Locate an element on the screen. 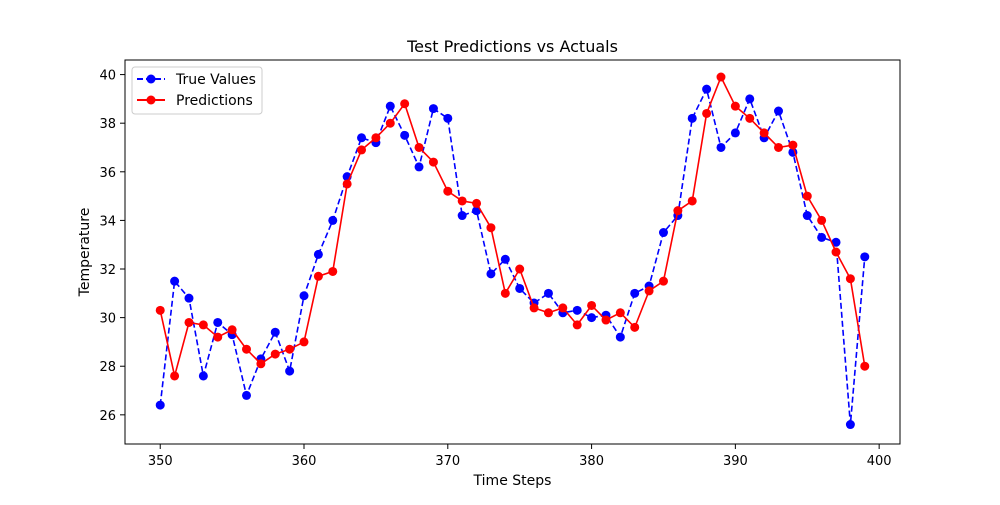 The width and height of the screenshot is (1000, 505). x-tick-label: 360 is located at coordinates (304, 461).